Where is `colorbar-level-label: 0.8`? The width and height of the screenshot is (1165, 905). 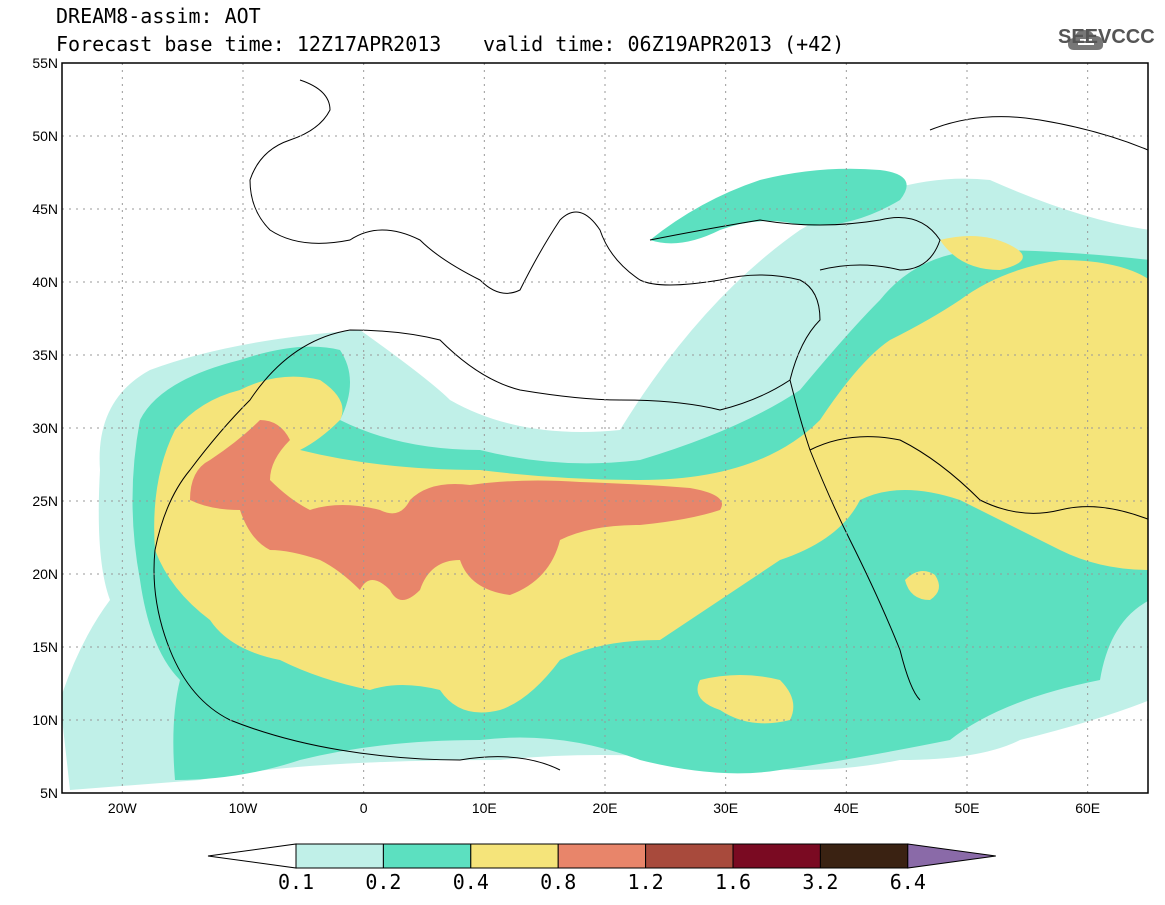 colorbar-level-label: 0.8 is located at coordinates (558, 882).